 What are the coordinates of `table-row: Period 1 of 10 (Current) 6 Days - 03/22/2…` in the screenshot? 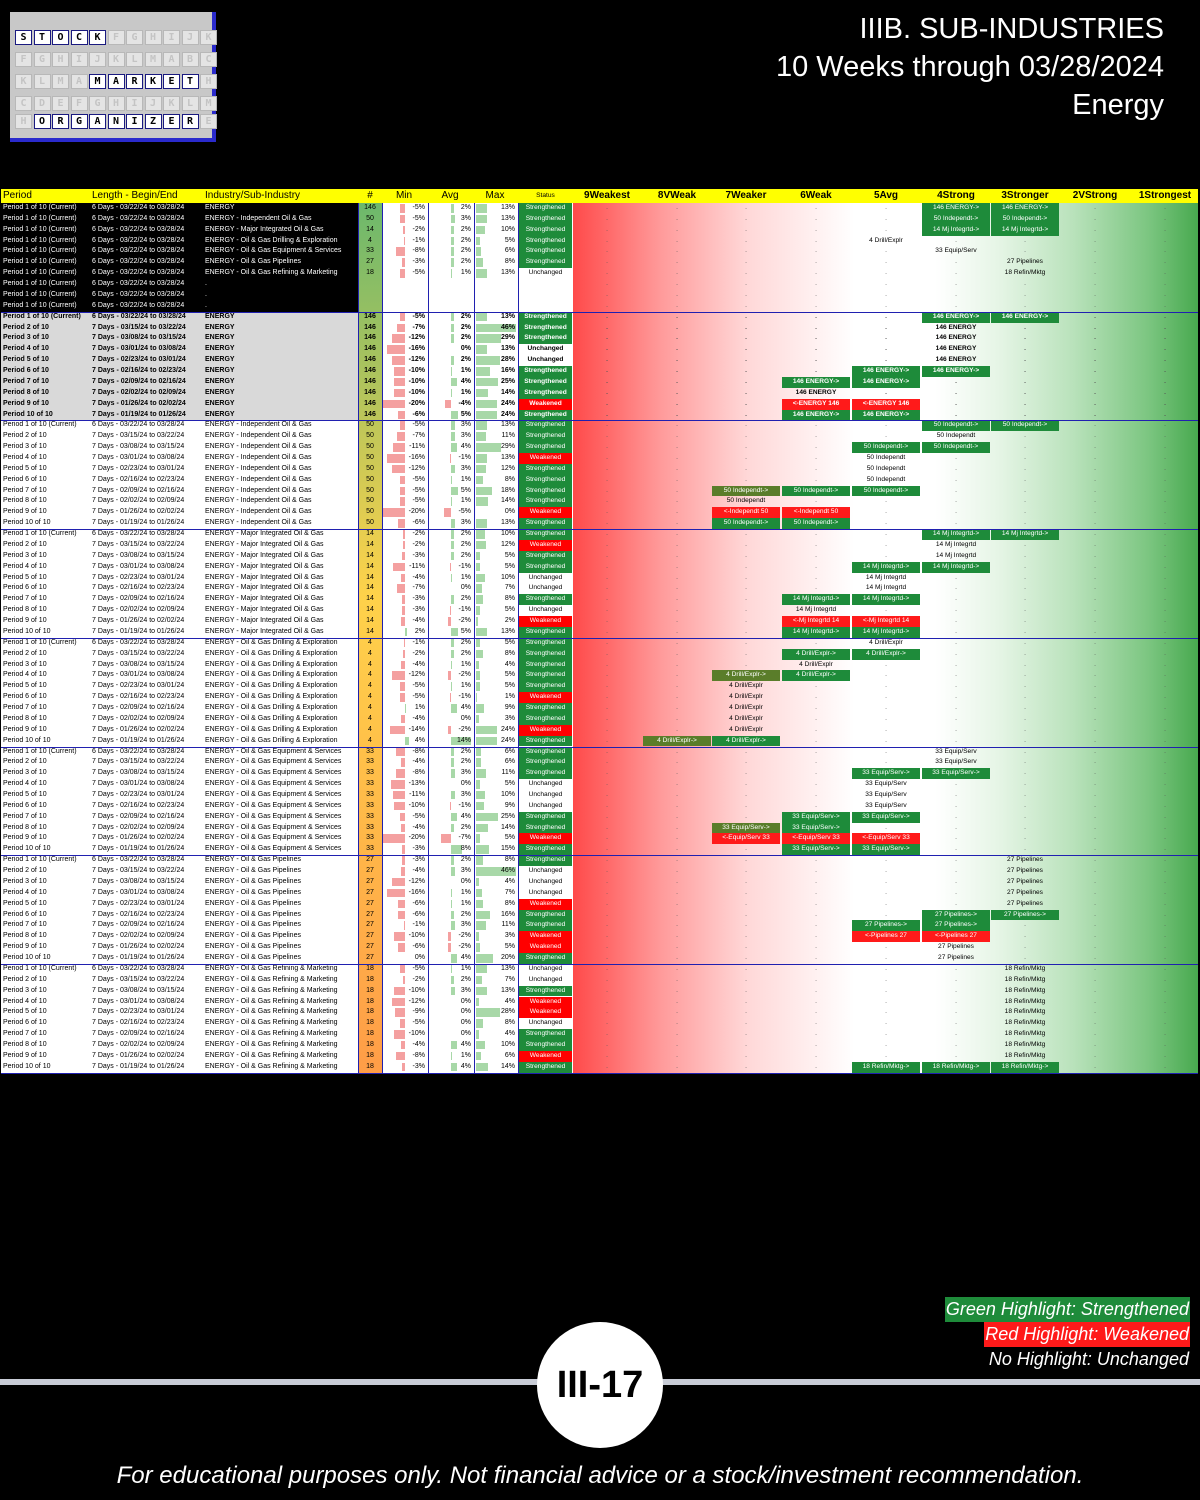 It's located at (599, 969).